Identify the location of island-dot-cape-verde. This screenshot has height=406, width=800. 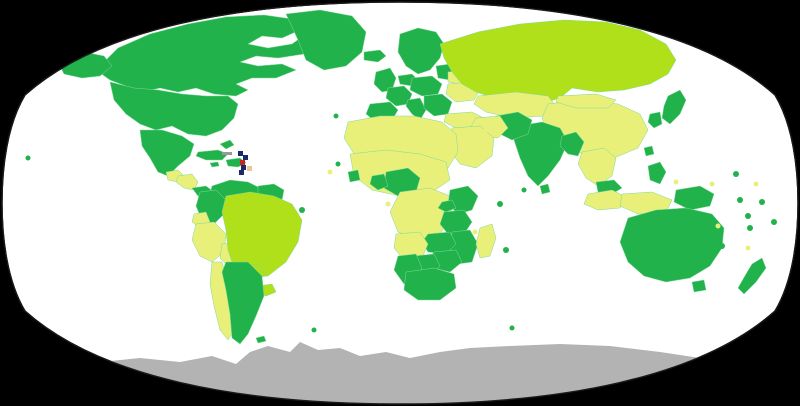
(338, 164).